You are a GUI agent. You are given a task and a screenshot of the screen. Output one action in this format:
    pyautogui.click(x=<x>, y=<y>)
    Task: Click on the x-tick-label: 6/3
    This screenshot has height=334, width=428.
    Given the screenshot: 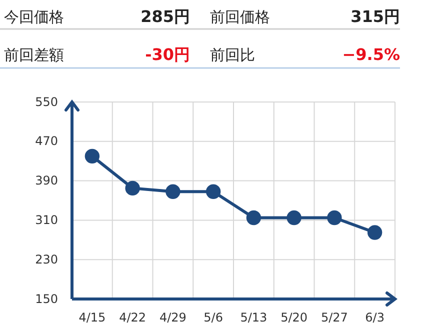 What is the action you would take?
    pyautogui.click(x=374, y=317)
    